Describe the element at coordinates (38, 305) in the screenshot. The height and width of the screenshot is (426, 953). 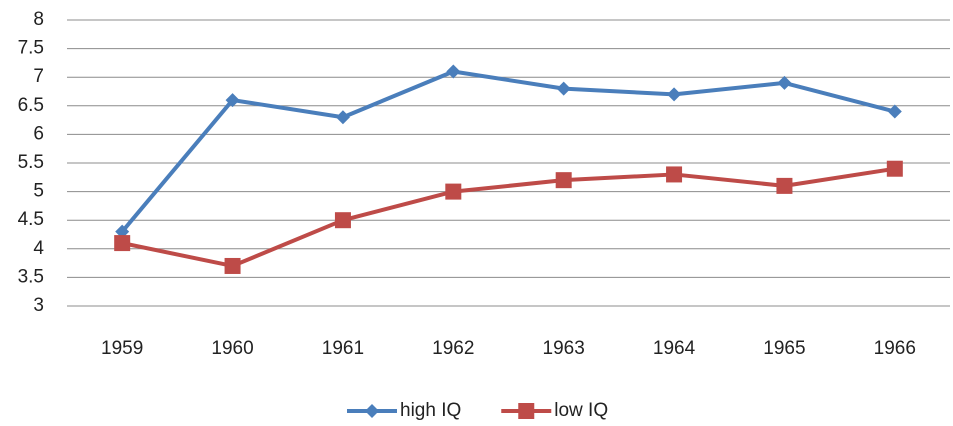
I see `y-tick-label: 3` at that location.